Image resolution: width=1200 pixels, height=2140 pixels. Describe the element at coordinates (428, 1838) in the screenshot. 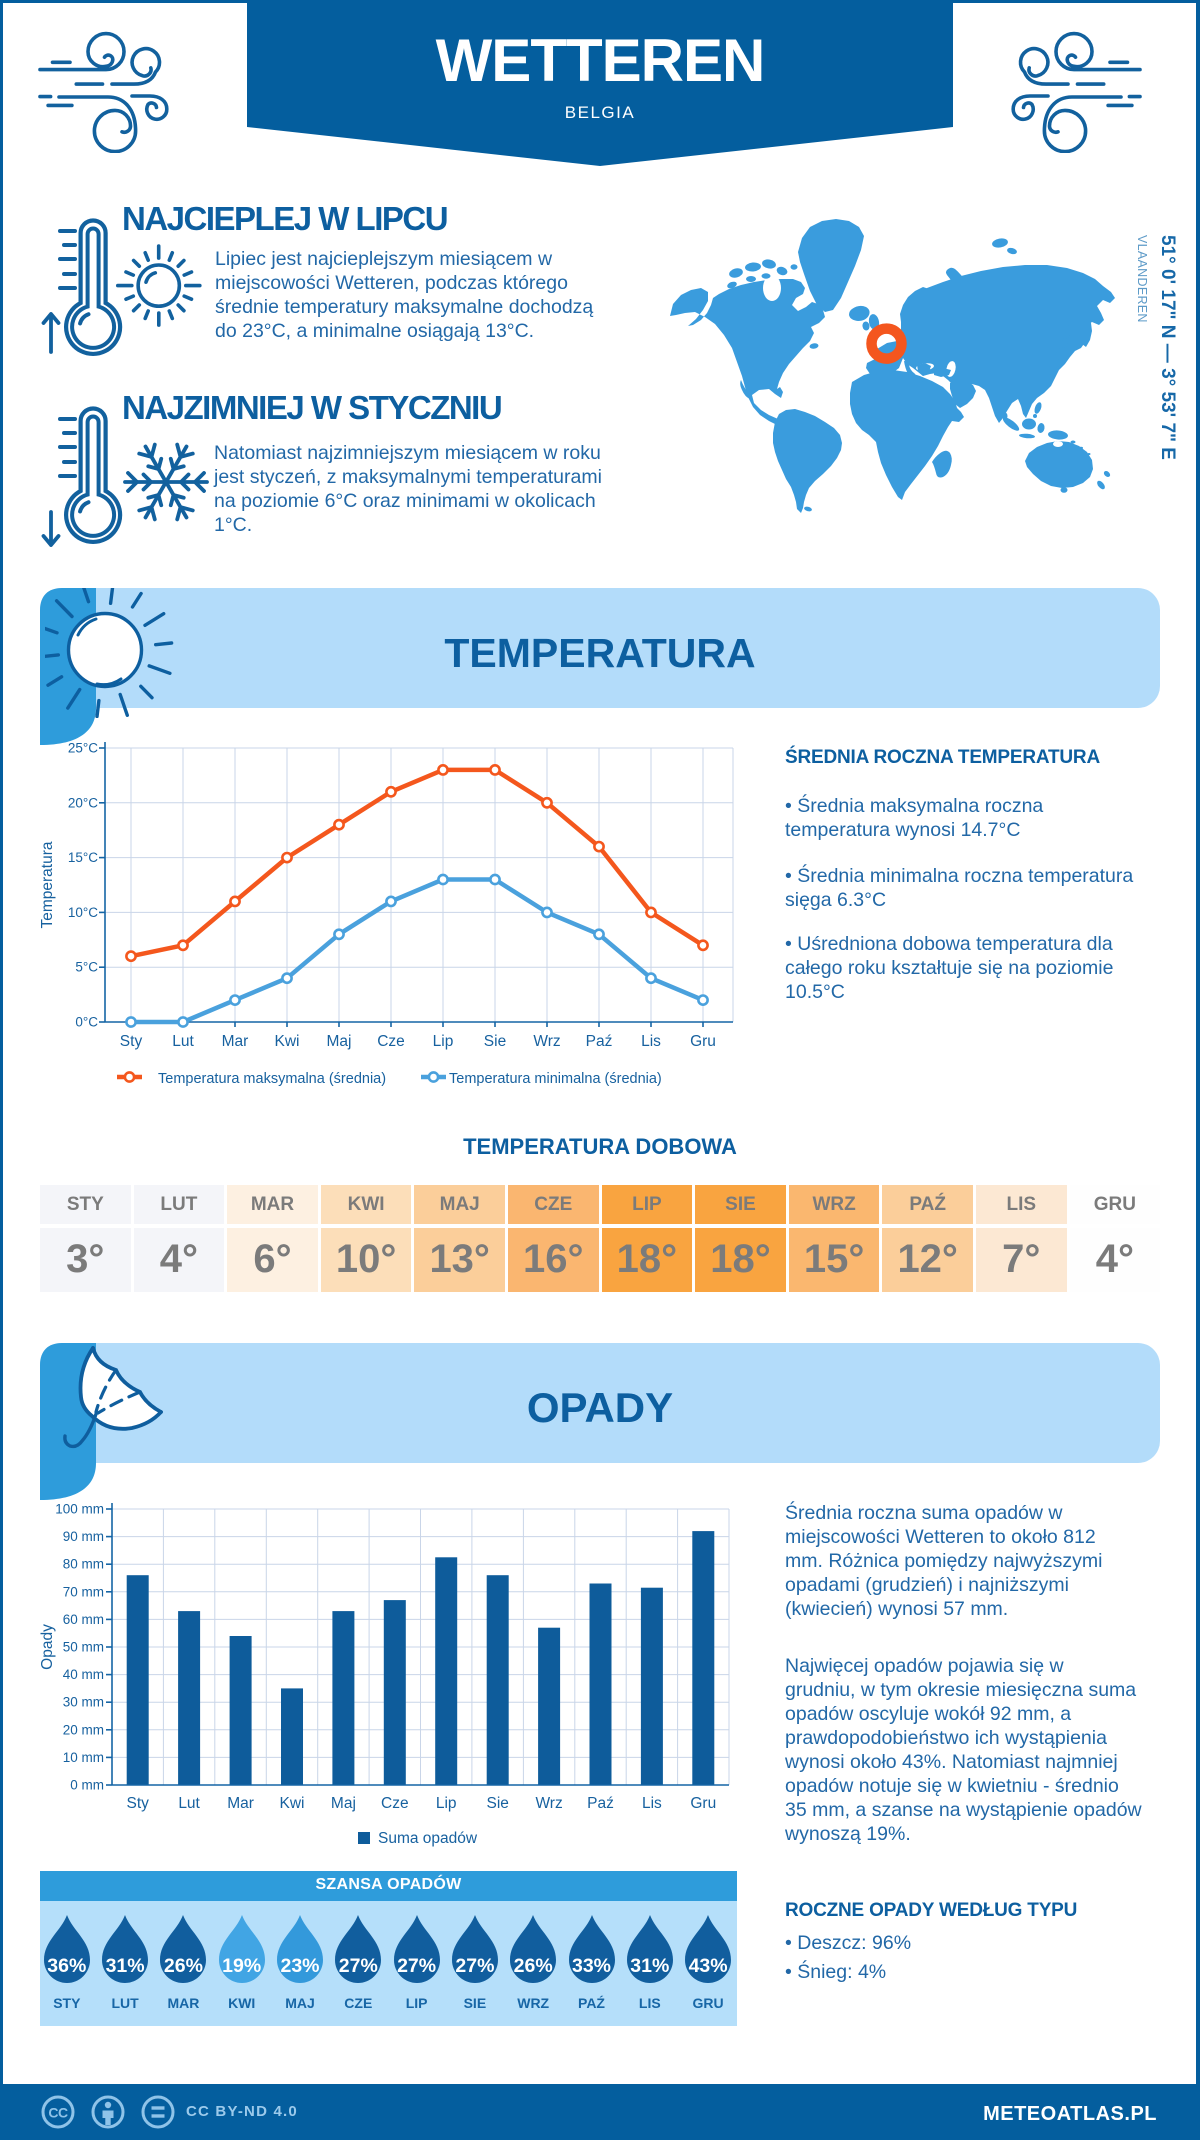

I see `svg-text: Suma opadów` at that location.